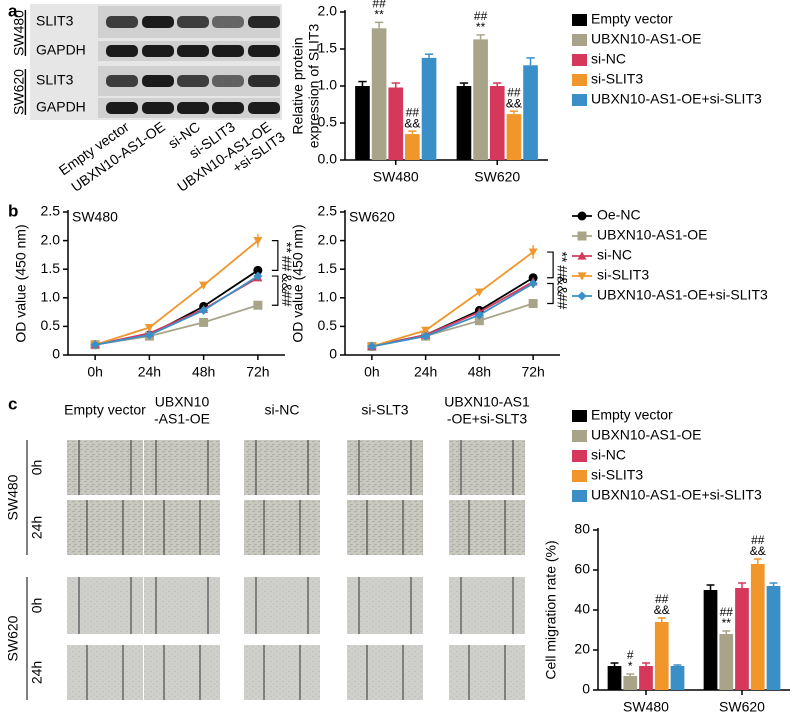 Image resolution: width=800 pixels, height=723 pixels. I want to click on y-tick-label: 80, so click(582, 529).